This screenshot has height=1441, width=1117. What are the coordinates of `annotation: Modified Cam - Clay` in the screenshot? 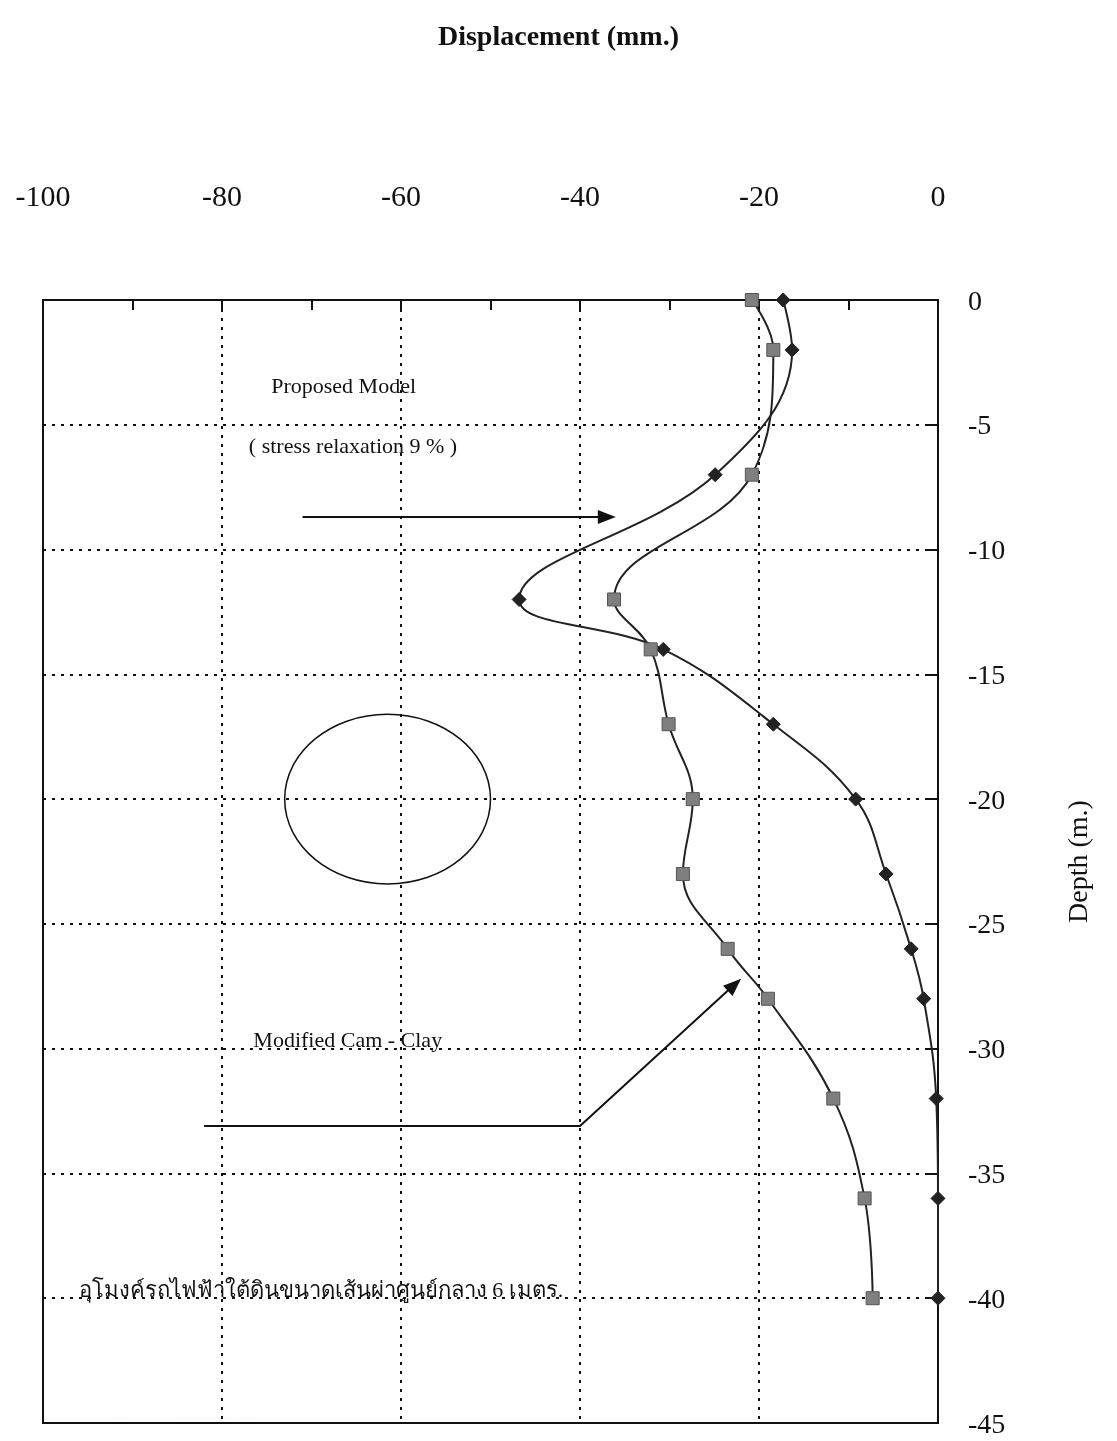 It's located at (348, 1040).